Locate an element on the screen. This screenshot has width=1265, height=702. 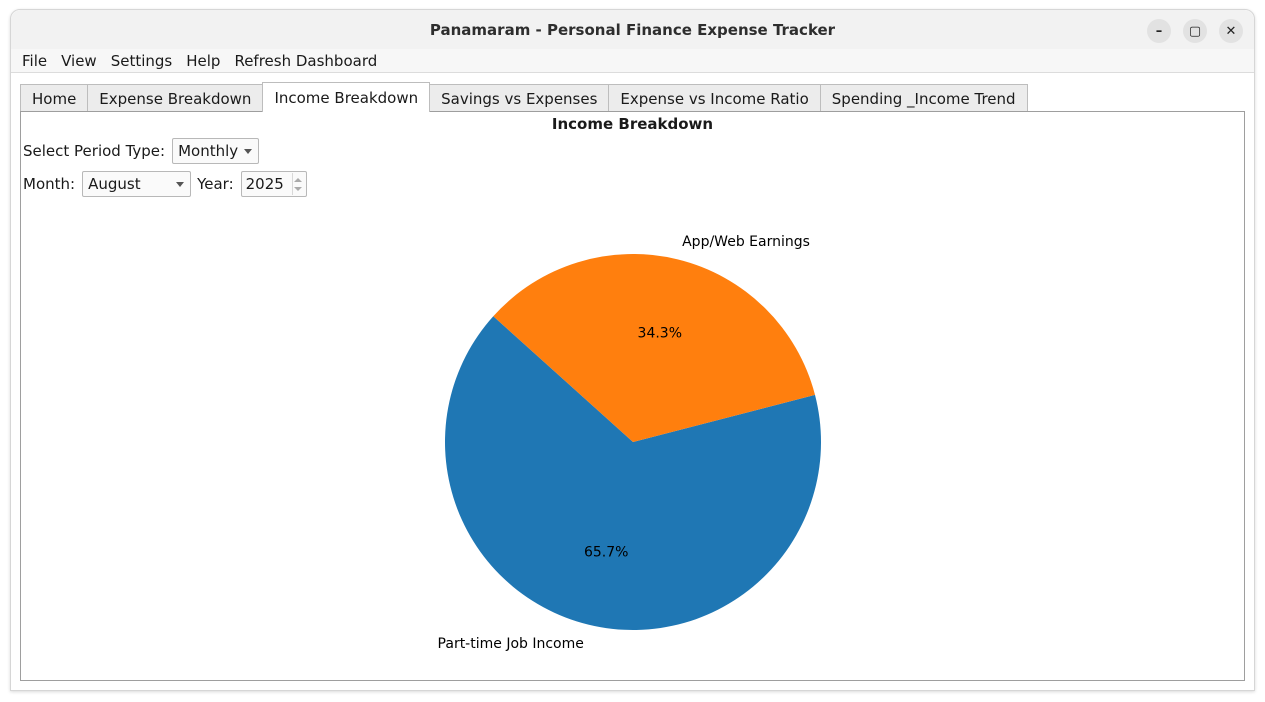
menu-help: Help is located at coordinates (203, 60).